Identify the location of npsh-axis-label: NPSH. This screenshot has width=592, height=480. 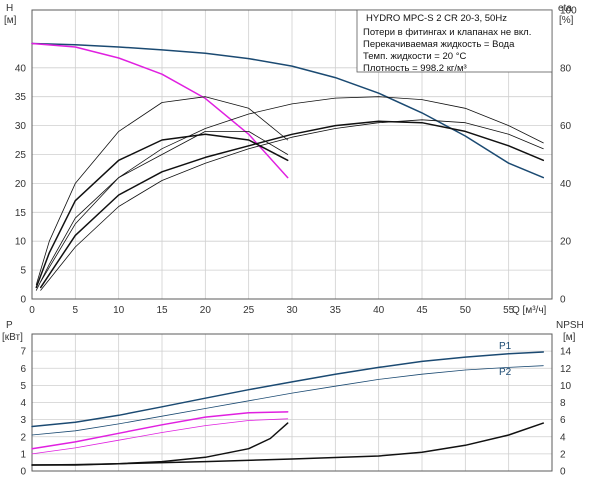
(570, 325).